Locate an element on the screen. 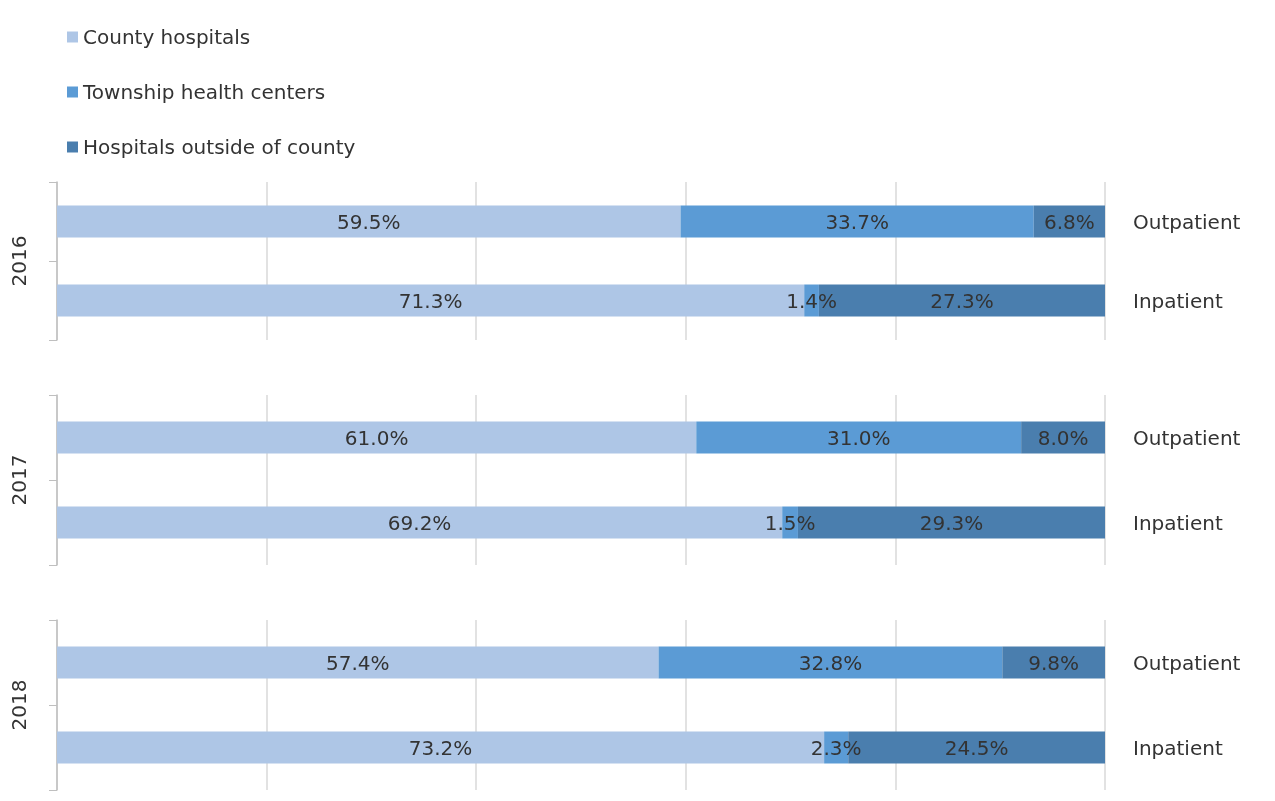  data-label: 31.0% is located at coordinates (858, 437).